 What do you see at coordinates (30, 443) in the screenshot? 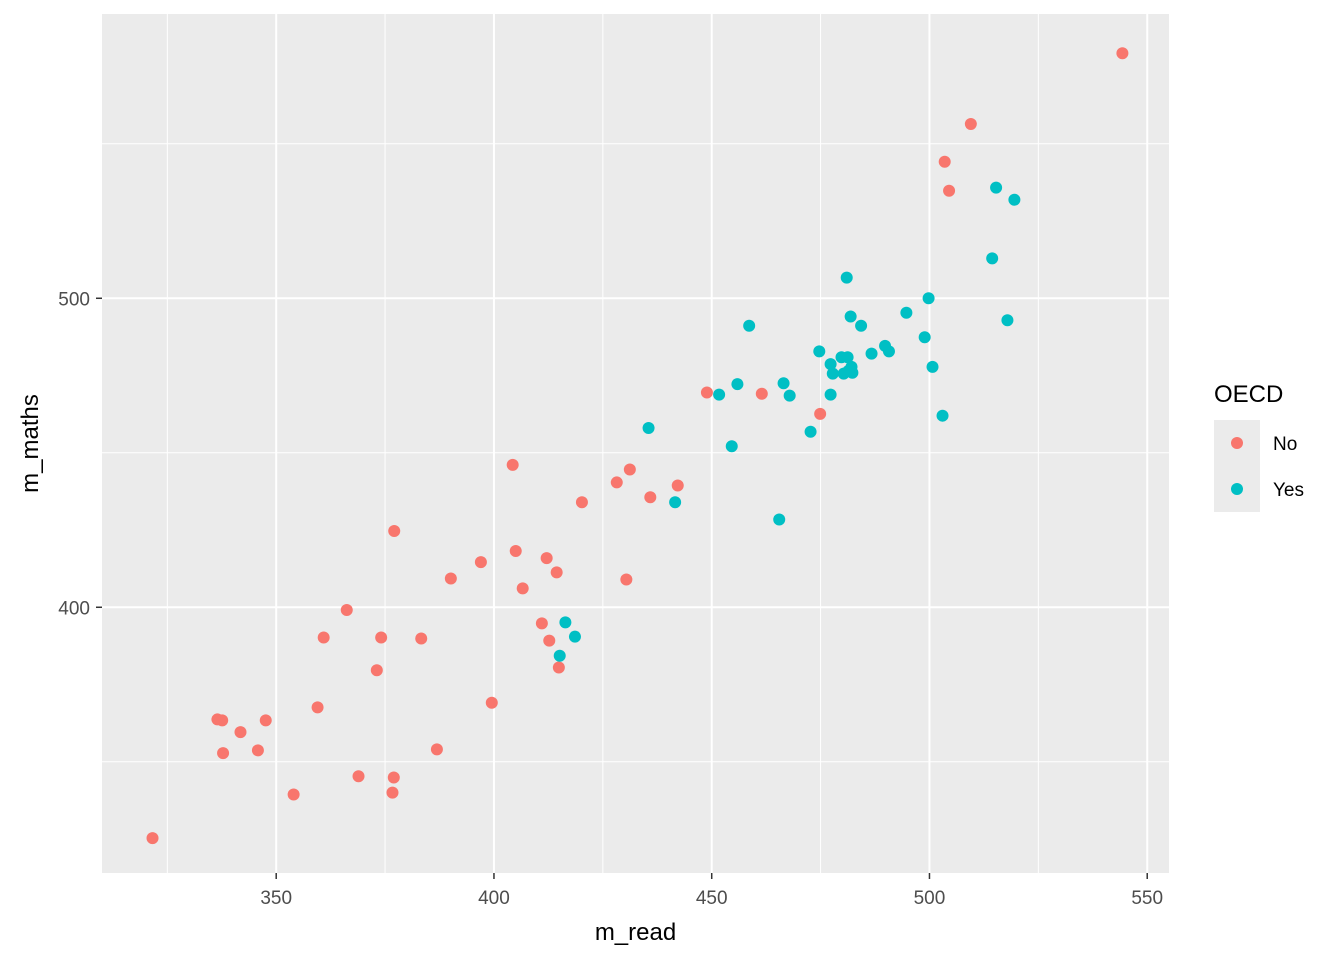
I see `y-axis-title: m_maths` at bounding box center [30, 443].